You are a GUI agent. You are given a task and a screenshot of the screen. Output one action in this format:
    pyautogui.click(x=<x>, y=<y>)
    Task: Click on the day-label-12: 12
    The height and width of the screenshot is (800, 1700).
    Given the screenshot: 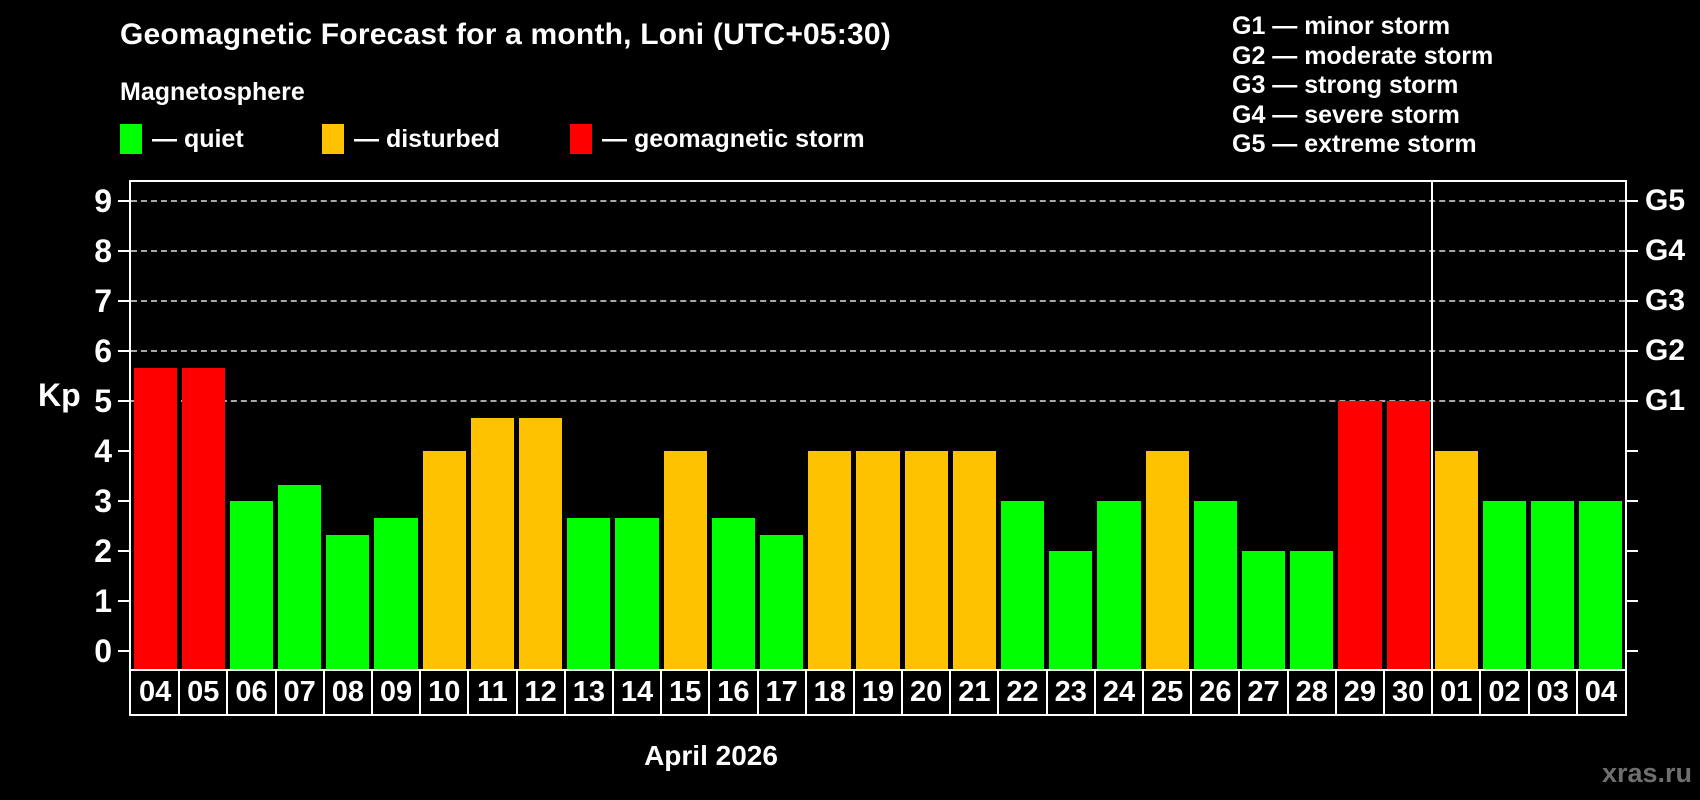 What is the action you would take?
    pyautogui.click(x=540, y=692)
    